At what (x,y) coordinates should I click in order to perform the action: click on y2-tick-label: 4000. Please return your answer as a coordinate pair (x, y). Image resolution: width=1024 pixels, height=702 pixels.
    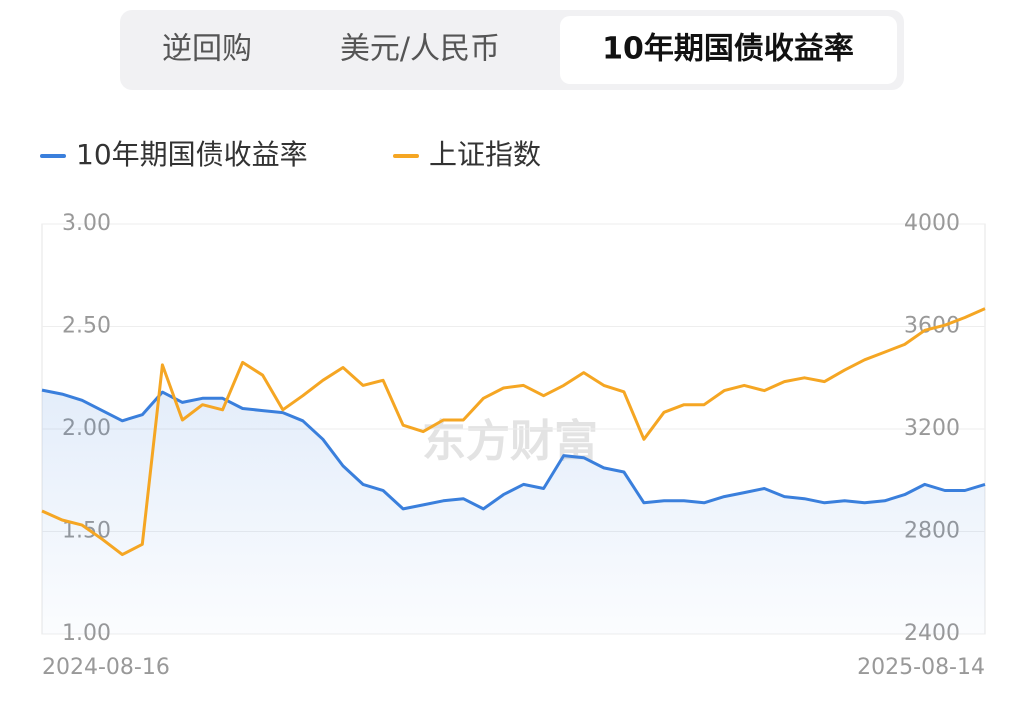
    Looking at the image, I should click on (932, 223).